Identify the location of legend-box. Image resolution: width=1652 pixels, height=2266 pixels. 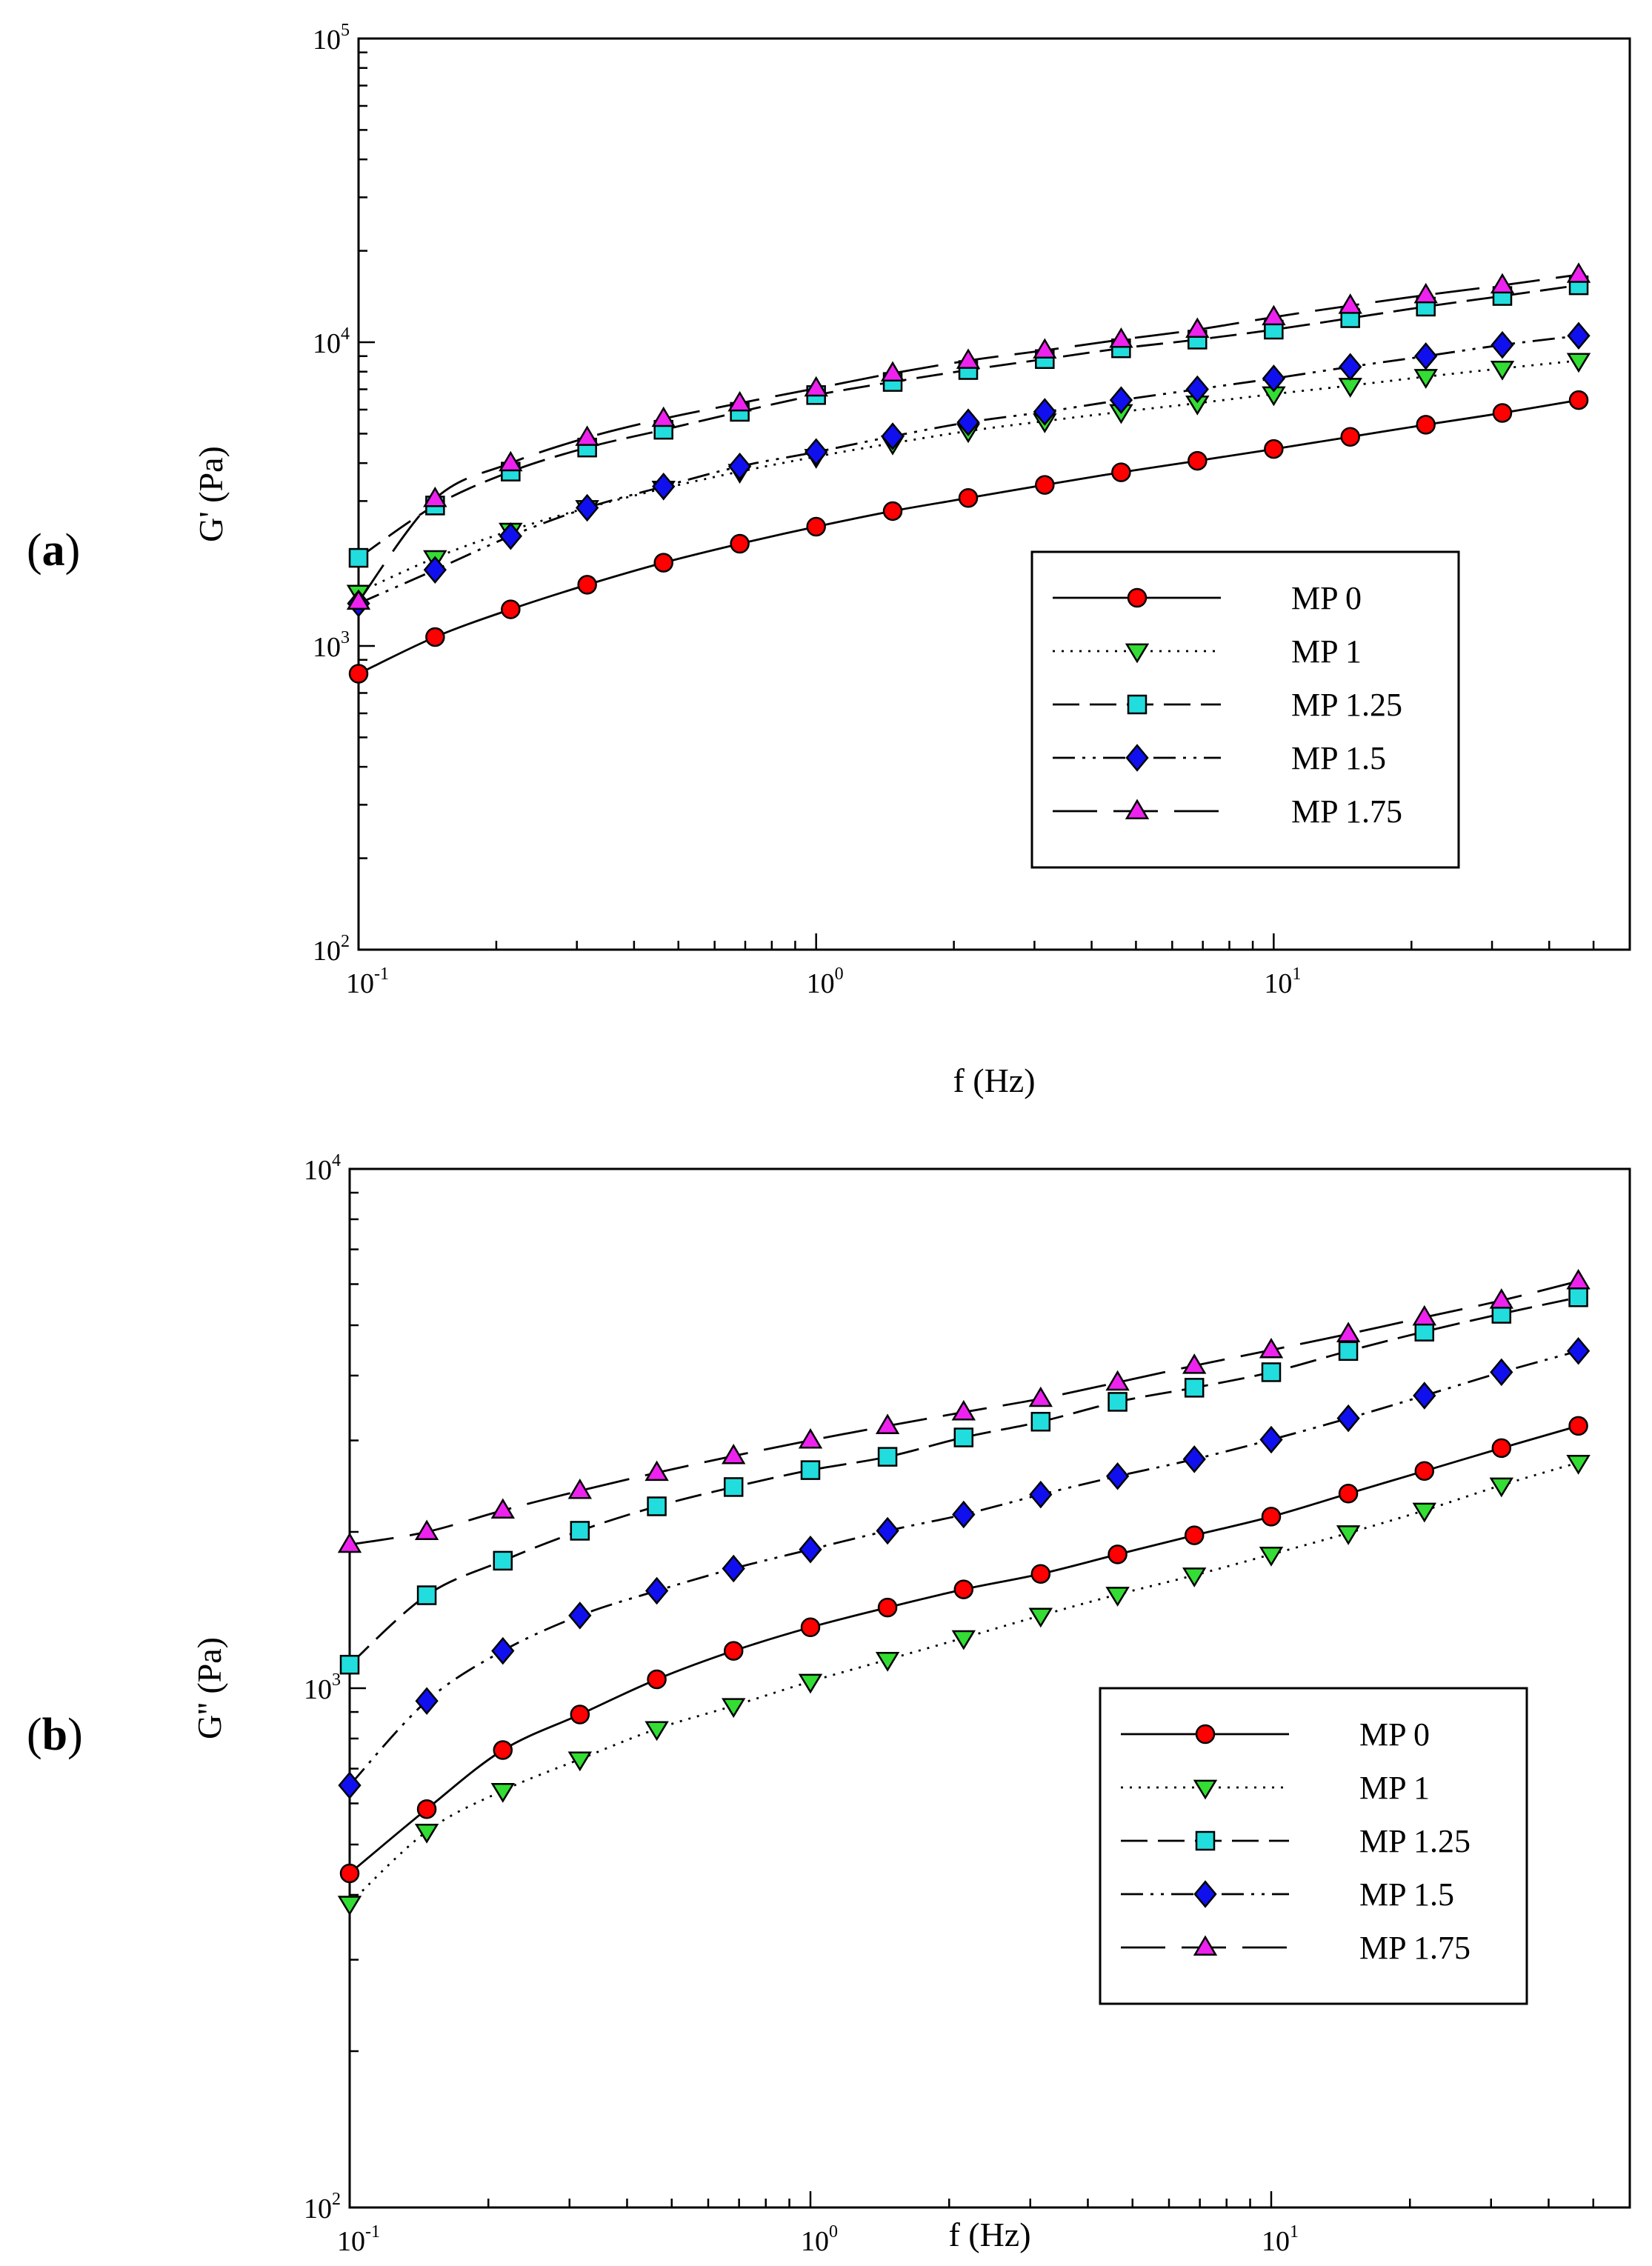
(1245, 709).